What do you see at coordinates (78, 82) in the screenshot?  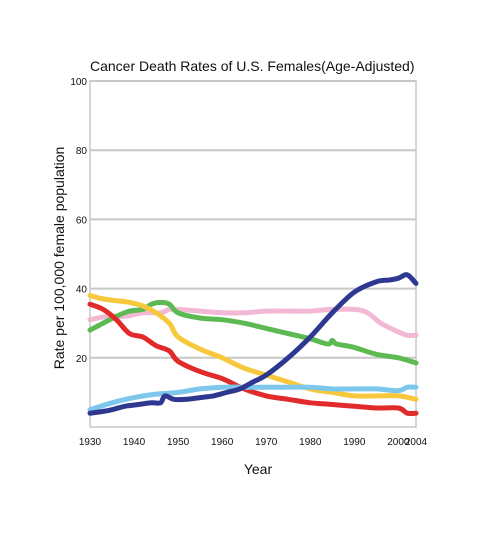 I see `y-tick-label: 100` at bounding box center [78, 82].